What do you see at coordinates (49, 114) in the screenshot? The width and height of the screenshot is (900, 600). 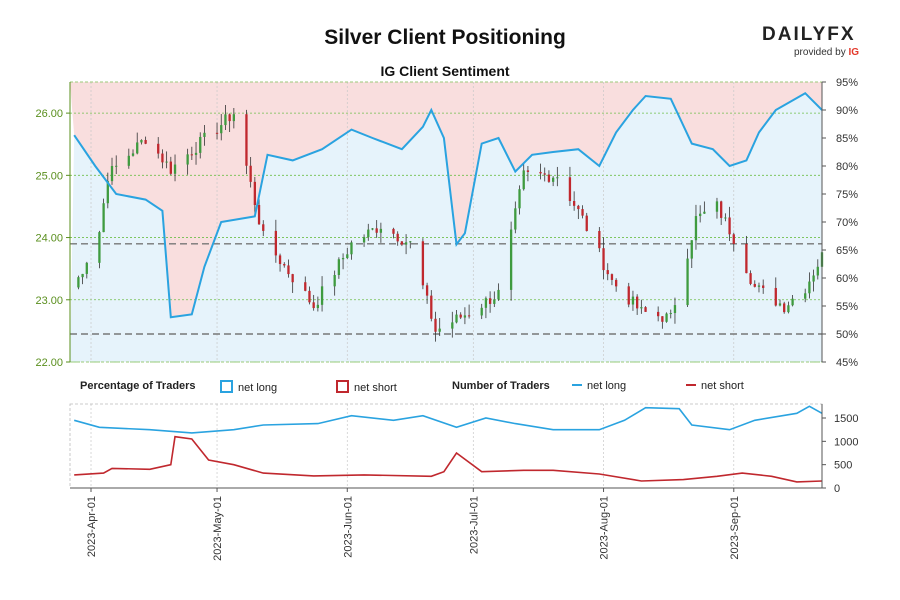 I see `price-tick-label: 26.00` at bounding box center [49, 114].